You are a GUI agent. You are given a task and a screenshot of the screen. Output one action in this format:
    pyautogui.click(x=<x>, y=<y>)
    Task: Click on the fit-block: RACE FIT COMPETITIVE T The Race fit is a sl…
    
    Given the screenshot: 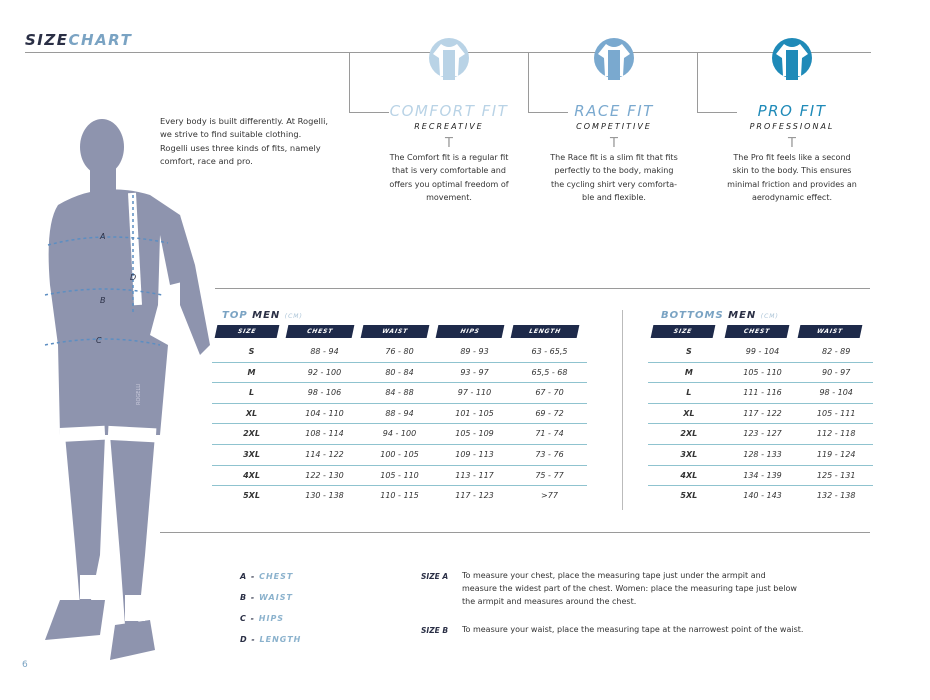 What is the action you would take?
    pyautogui.click(x=614, y=153)
    